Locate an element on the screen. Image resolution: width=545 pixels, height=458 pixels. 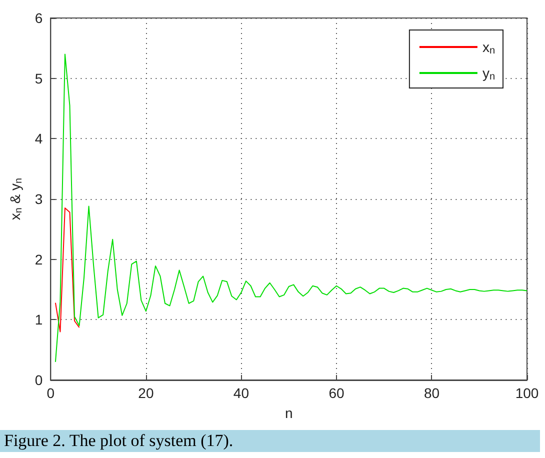
y-tick-label: 4 is located at coordinates (38, 138).